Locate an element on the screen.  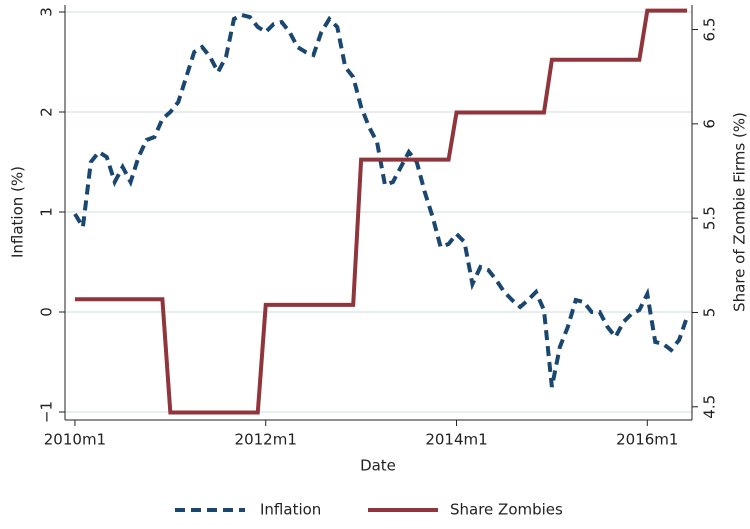
y-axis-title: Inflation (%) is located at coordinates (18, 212).